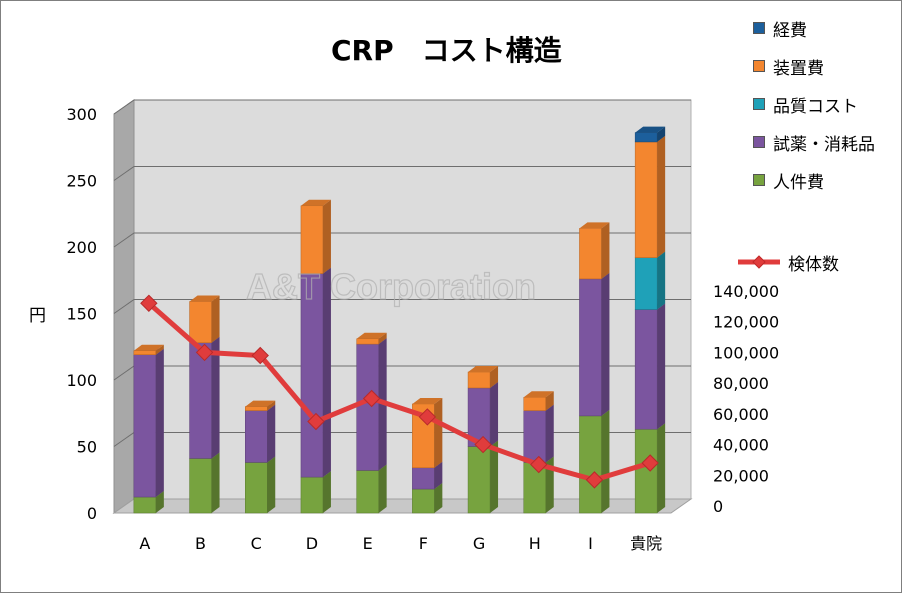 The height and width of the screenshot is (594, 902). I want to click on legend-item: 人件費, so click(788, 181).